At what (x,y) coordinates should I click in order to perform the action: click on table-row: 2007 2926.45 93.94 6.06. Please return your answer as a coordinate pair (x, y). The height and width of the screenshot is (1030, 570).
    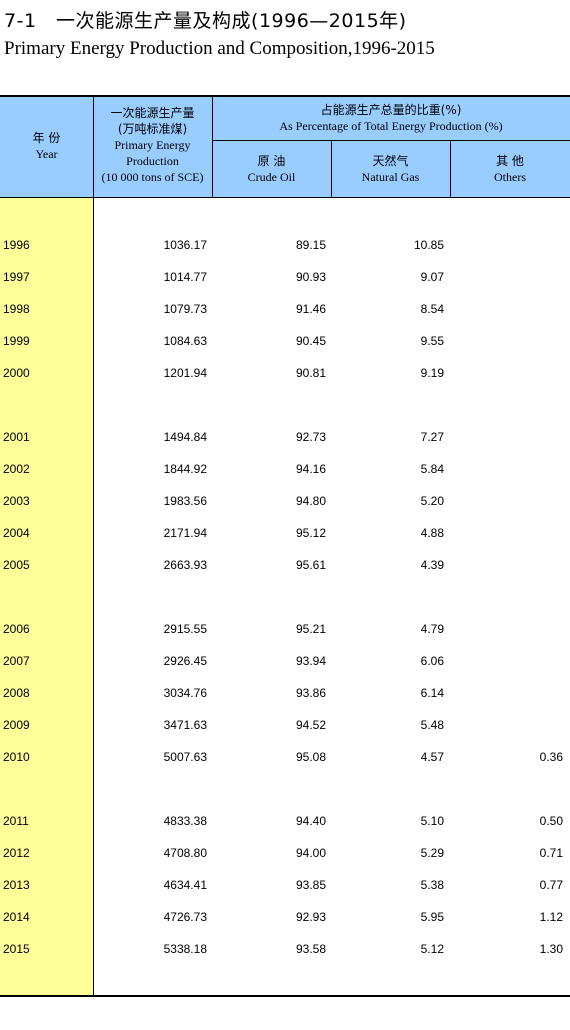
    Looking at the image, I should click on (285, 661).